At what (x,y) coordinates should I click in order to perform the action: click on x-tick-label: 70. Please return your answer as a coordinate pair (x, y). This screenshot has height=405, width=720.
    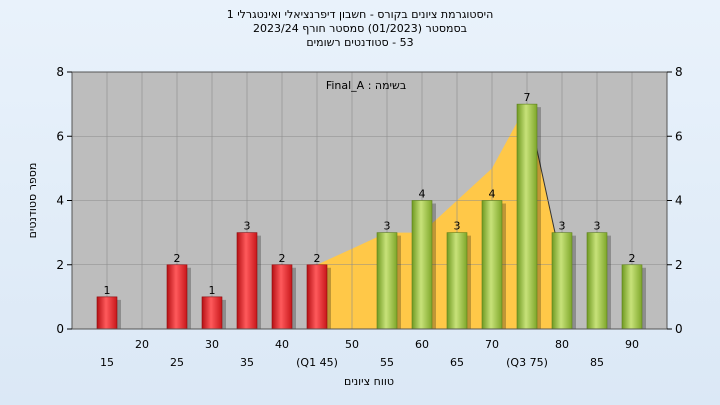
    Looking at the image, I should click on (492, 344).